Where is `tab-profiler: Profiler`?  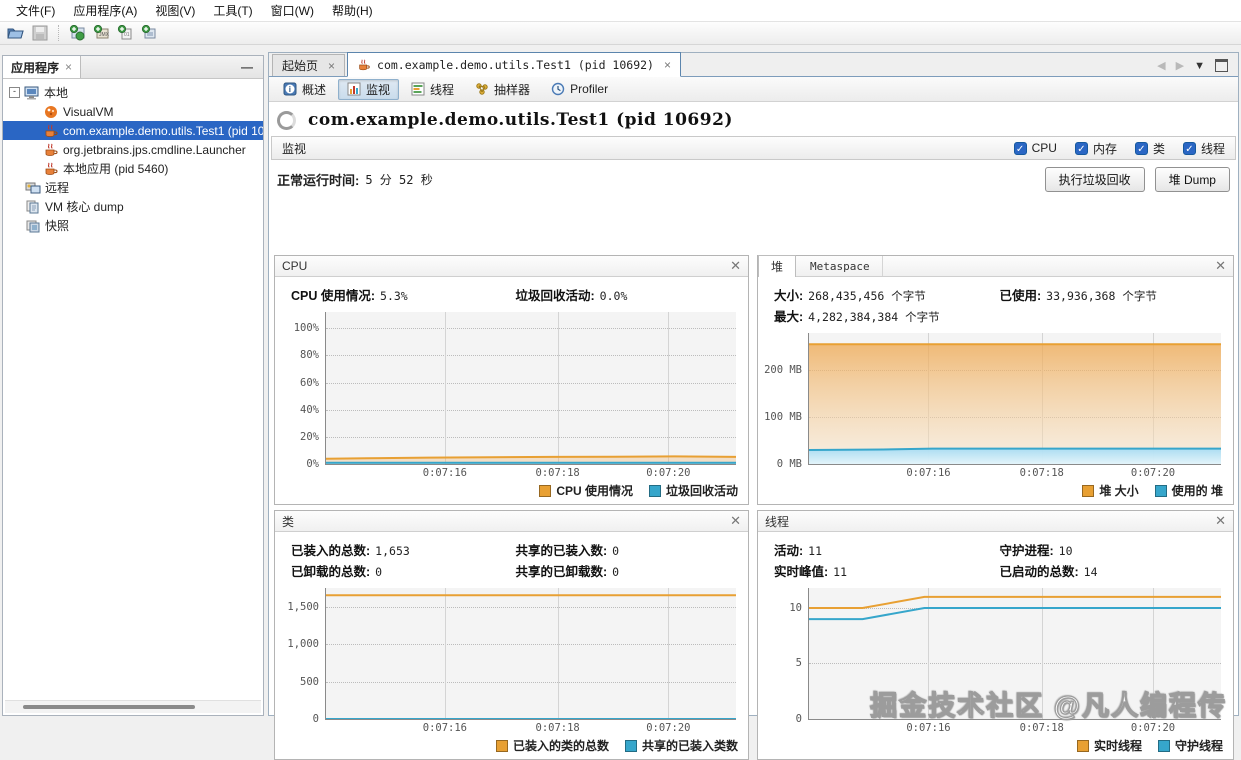 tab-profiler: Profiler is located at coordinates (579, 89).